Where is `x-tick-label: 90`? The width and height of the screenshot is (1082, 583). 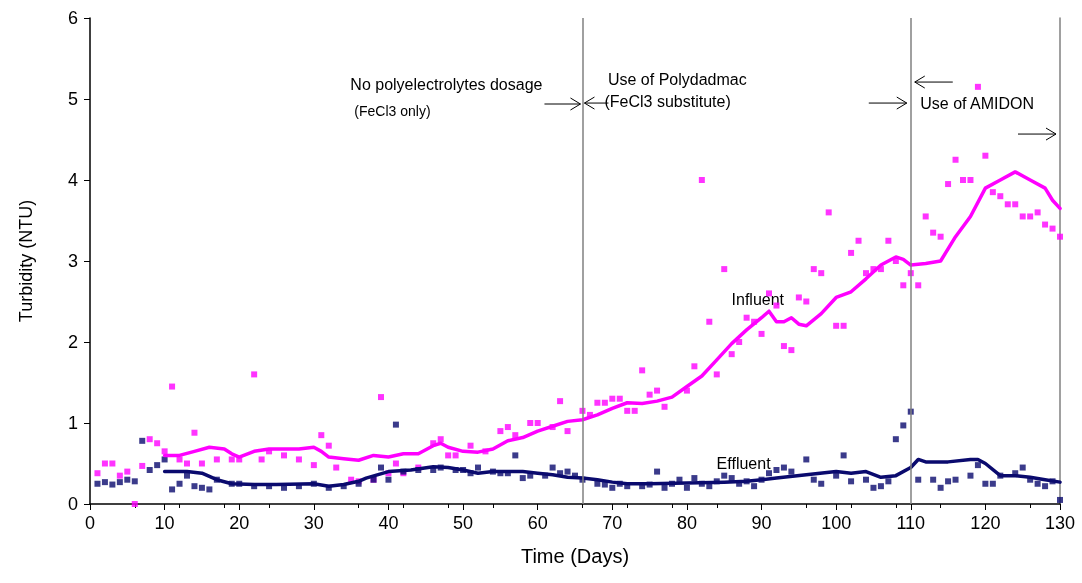
x-tick-label: 90 is located at coordinates (761, 523).